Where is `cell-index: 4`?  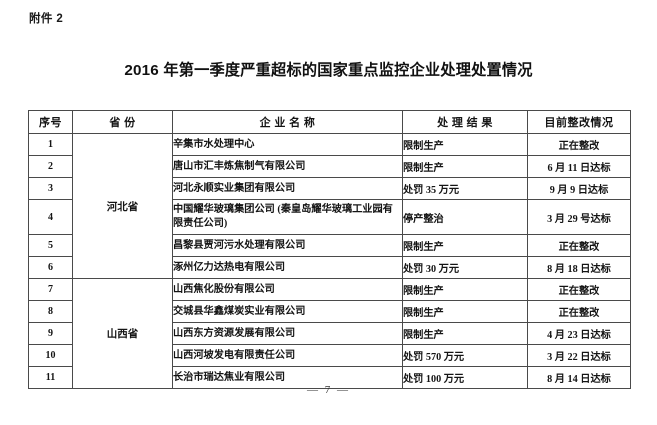 cell-index: 4 is located at coordinates (50, 217).